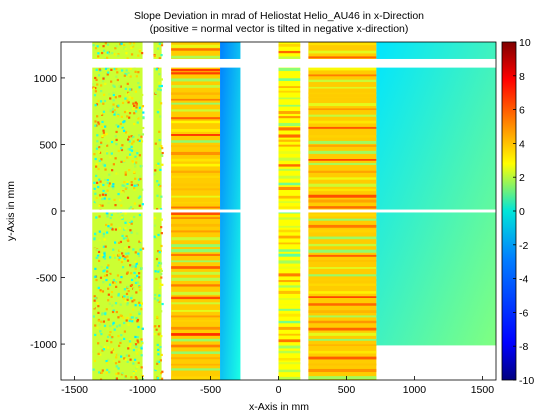 The height and width of the screenshot is (415, 536). I want to click on x-tick-label: -1000, so click(142, 390).